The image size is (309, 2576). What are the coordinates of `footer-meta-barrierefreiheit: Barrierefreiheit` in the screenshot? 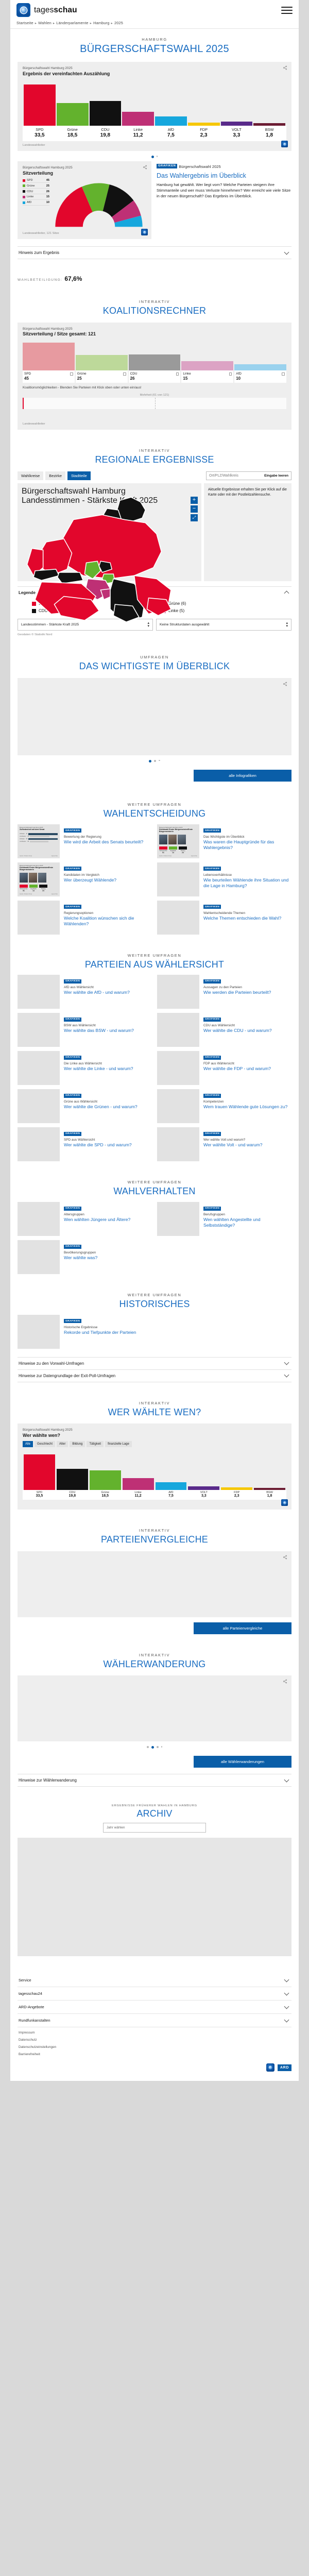 It's located at (29, 2055).